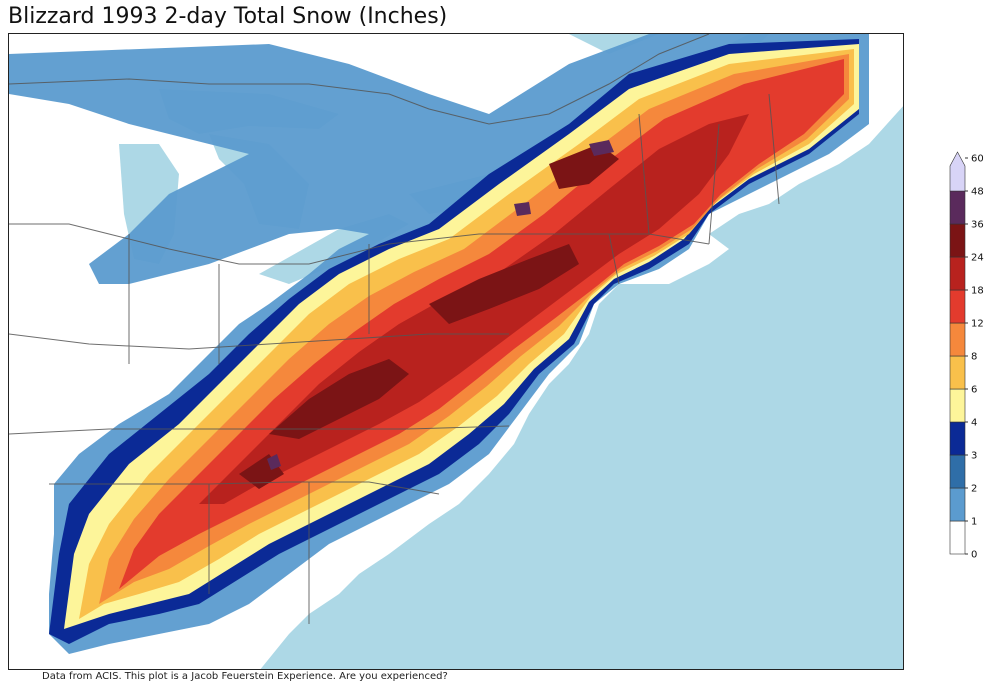 The width and height of the screenshot is (1000, 692). Describe the element at coordinates (522, 209) in the screenshot. I see `snow-band-36c` at that location.